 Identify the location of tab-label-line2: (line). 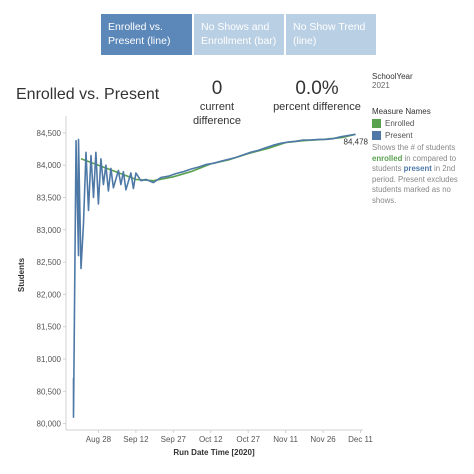
(305, 41).